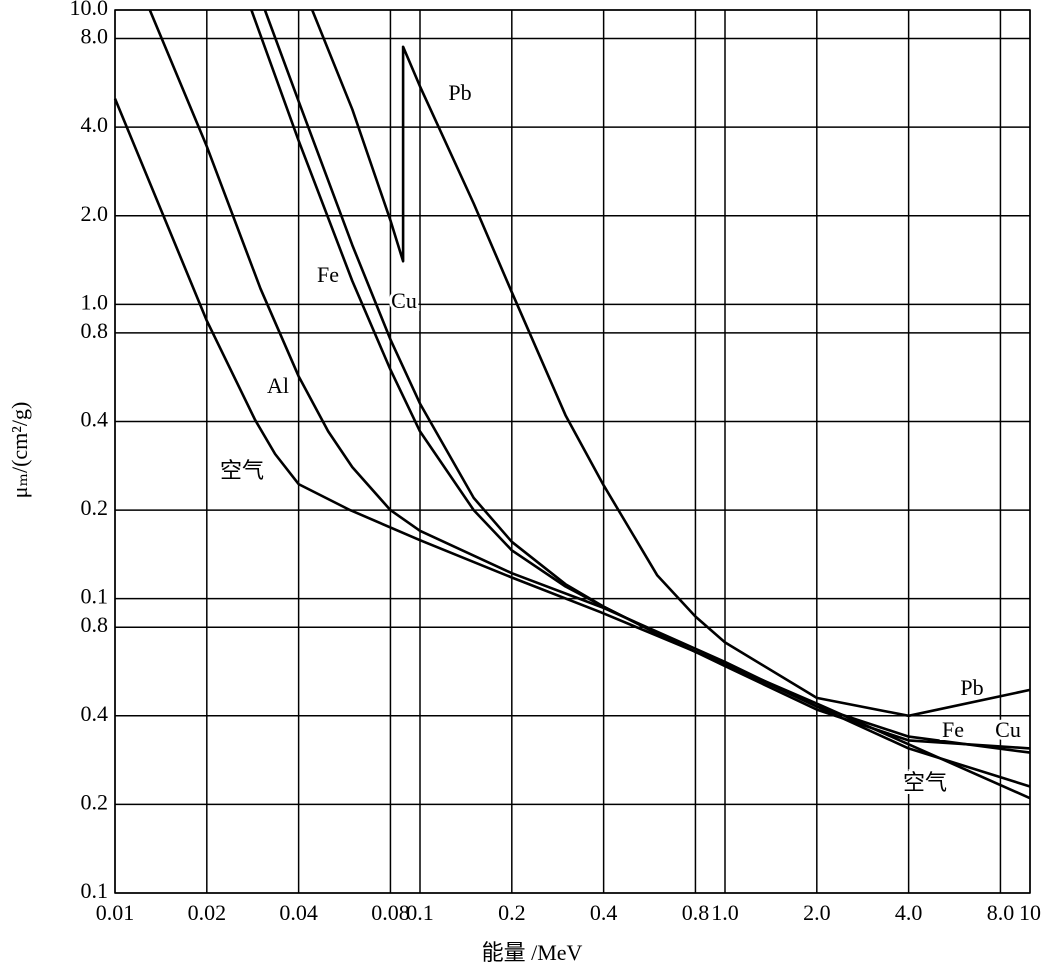 This screenshot has width=1048, height=970. What do you see at coordinates (390, 912) in the screenshot?
I see `x-tick-label: 0.08` at bounding box center [390, 912].